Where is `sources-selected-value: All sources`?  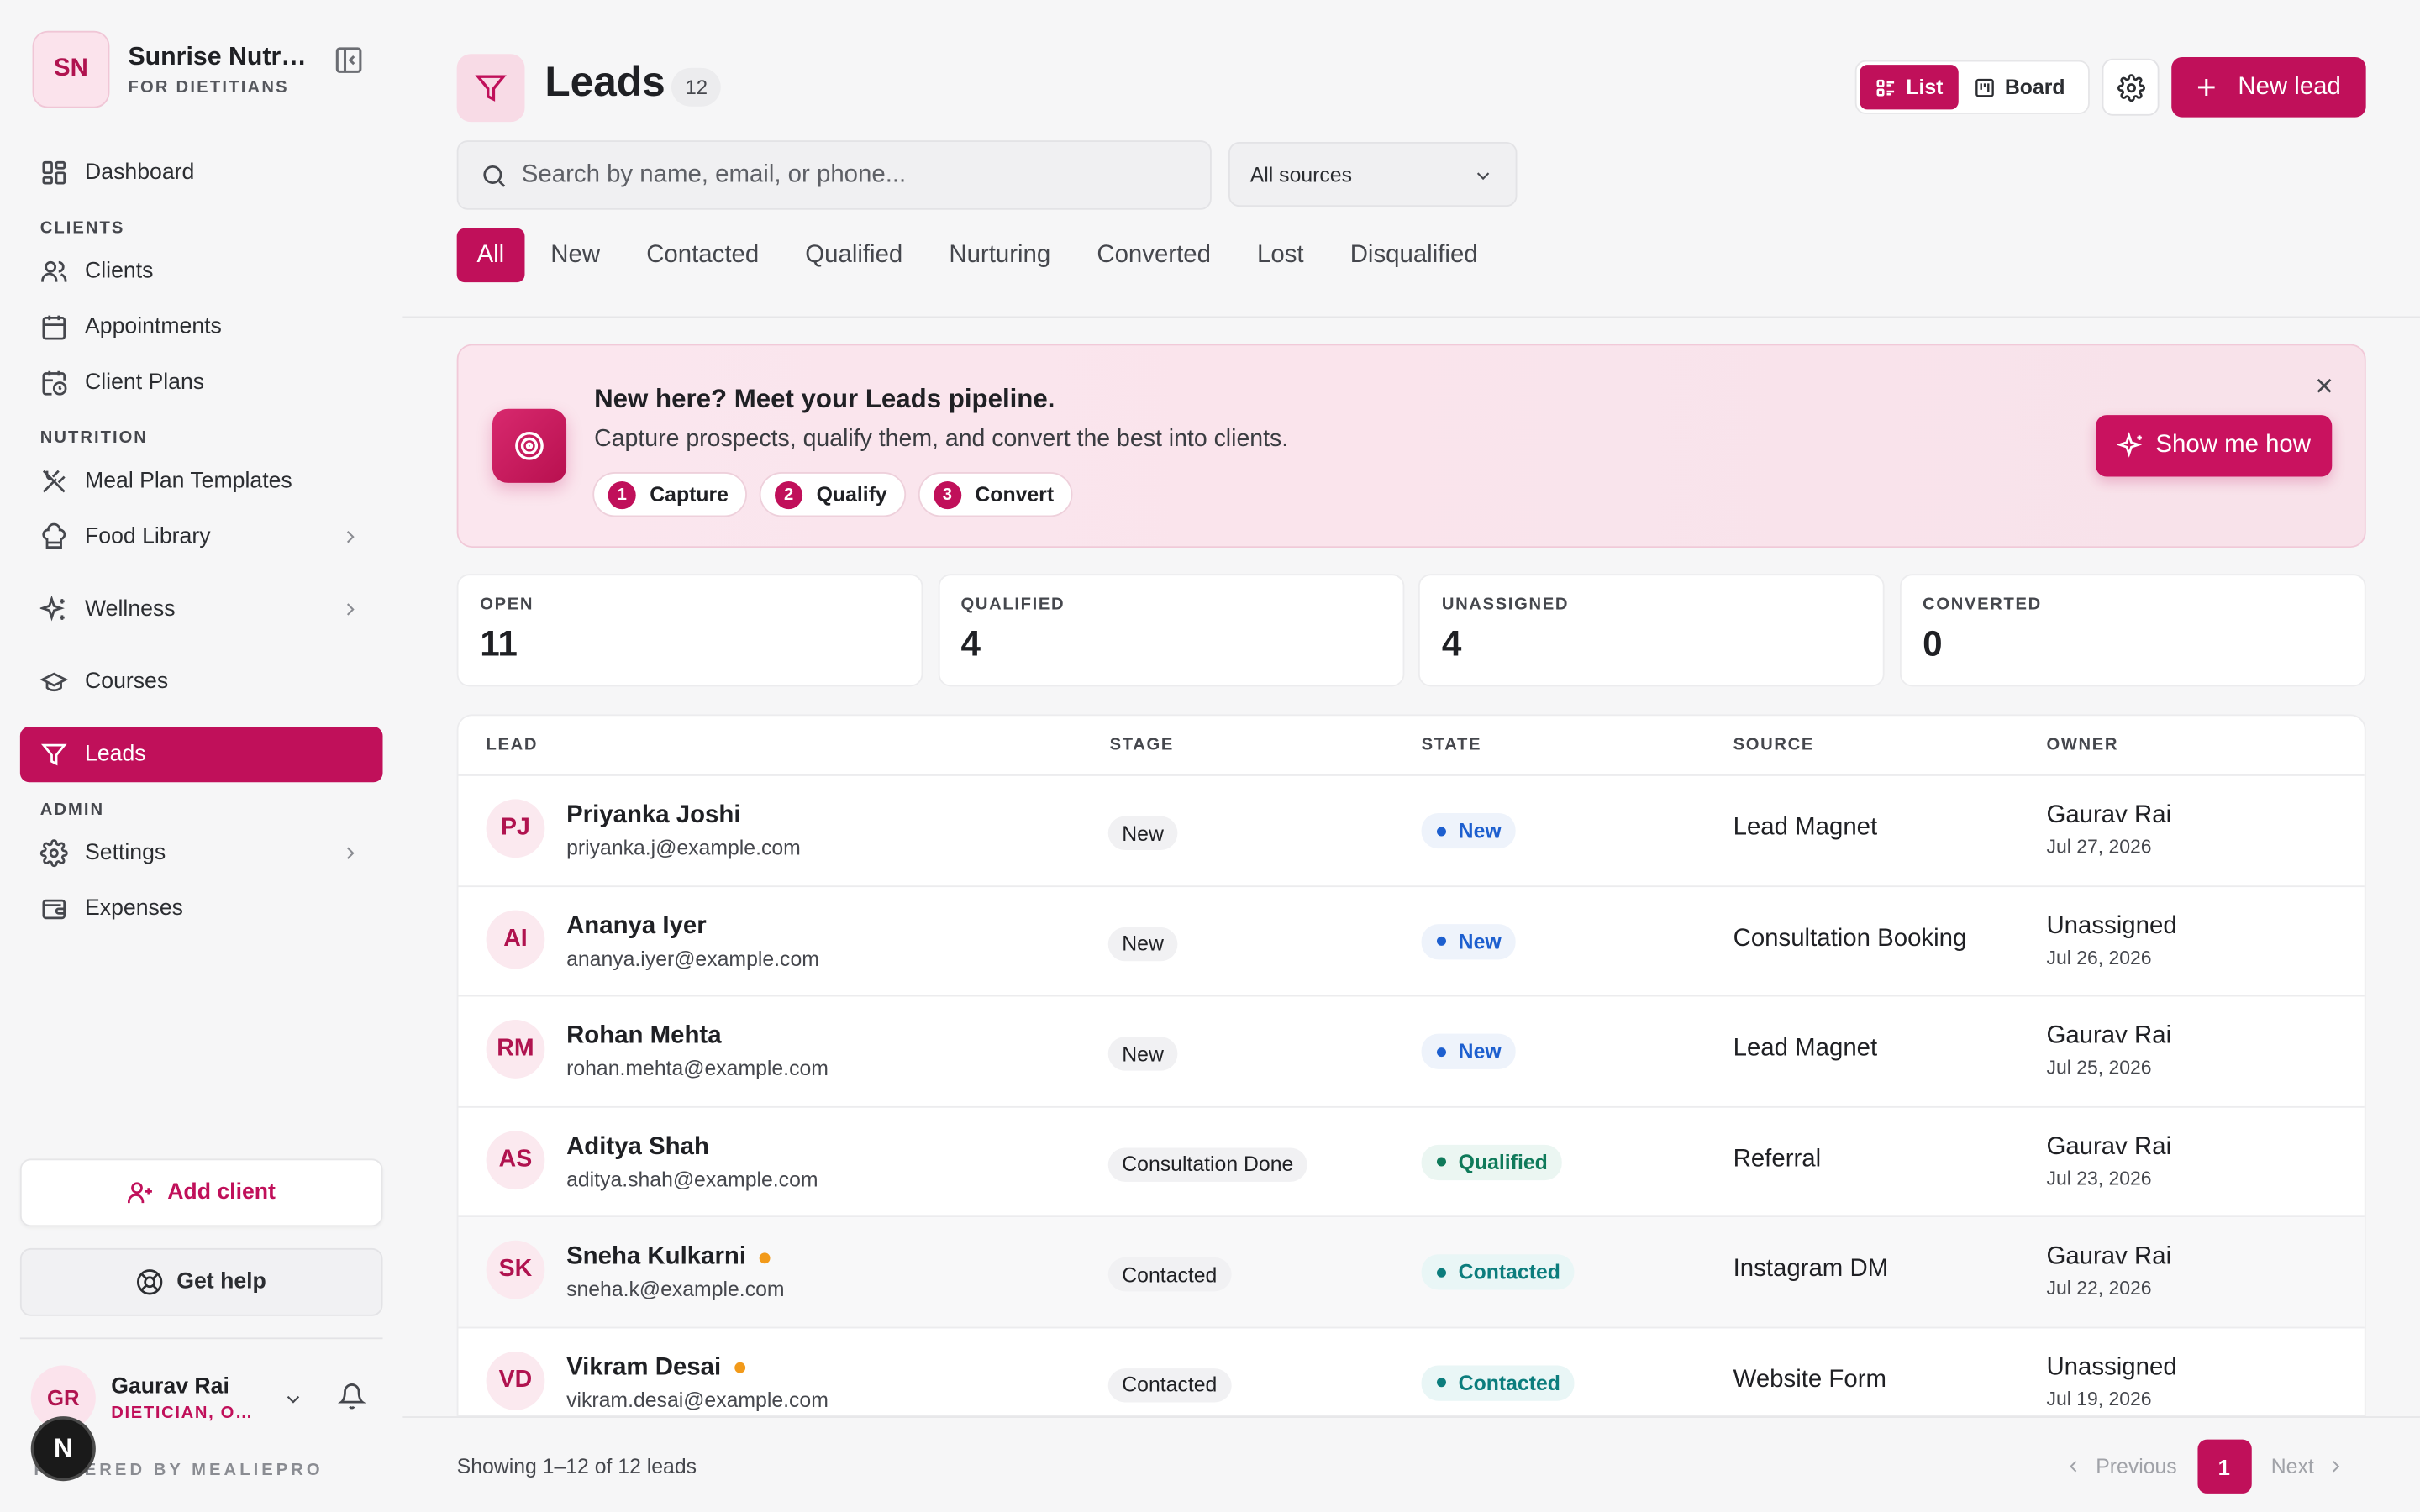
sources-selected-value: All sources is located at coordinates (1301, 174).